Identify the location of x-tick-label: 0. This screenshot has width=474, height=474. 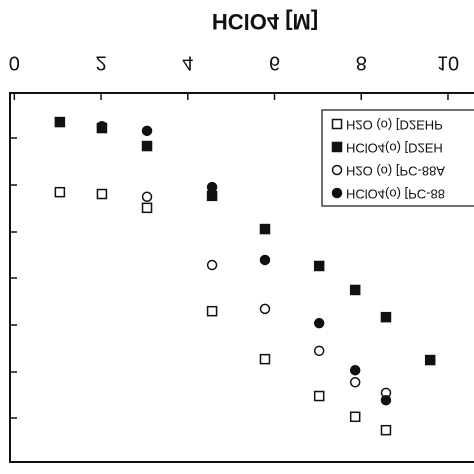
(14, 63).